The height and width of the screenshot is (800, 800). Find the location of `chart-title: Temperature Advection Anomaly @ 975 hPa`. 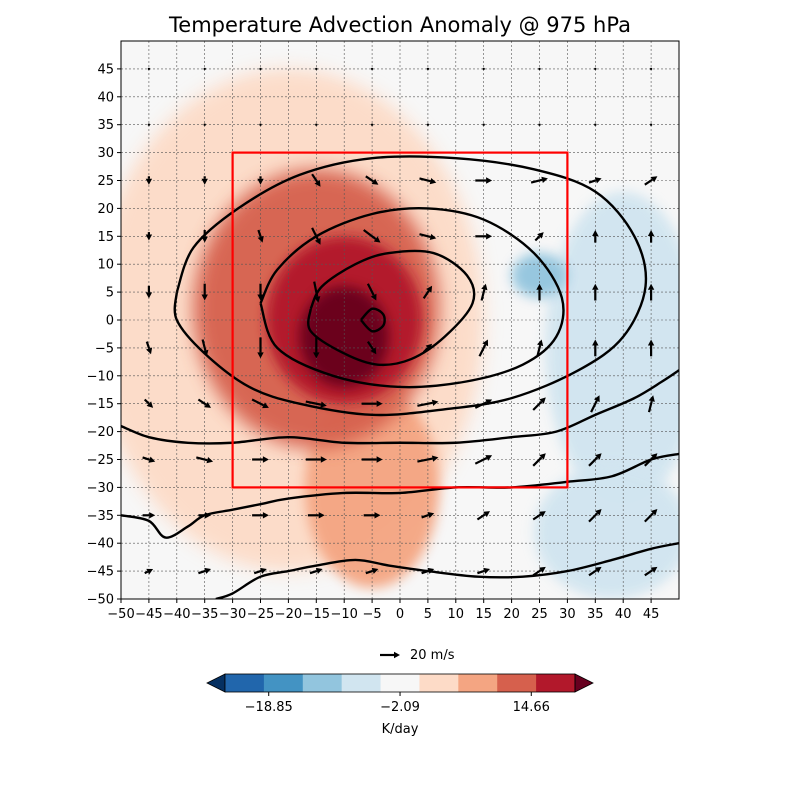

chart-title: Temperature Advection Anomaly @ 975 hPa is located at coordinates (399, 25).